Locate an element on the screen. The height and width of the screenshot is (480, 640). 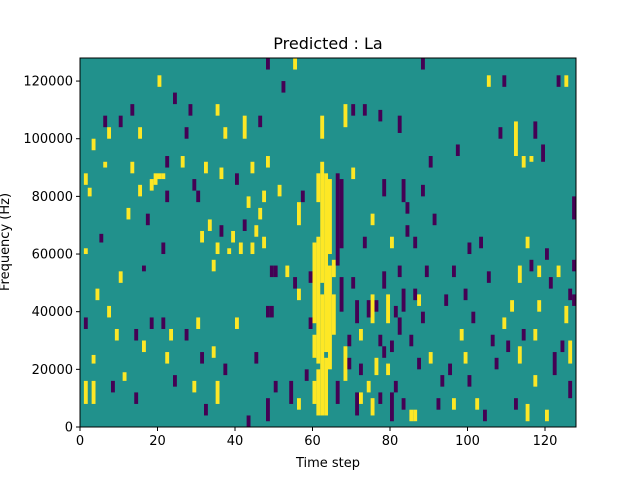
x-tick-label: 60 is located at coordinates (312, 441).